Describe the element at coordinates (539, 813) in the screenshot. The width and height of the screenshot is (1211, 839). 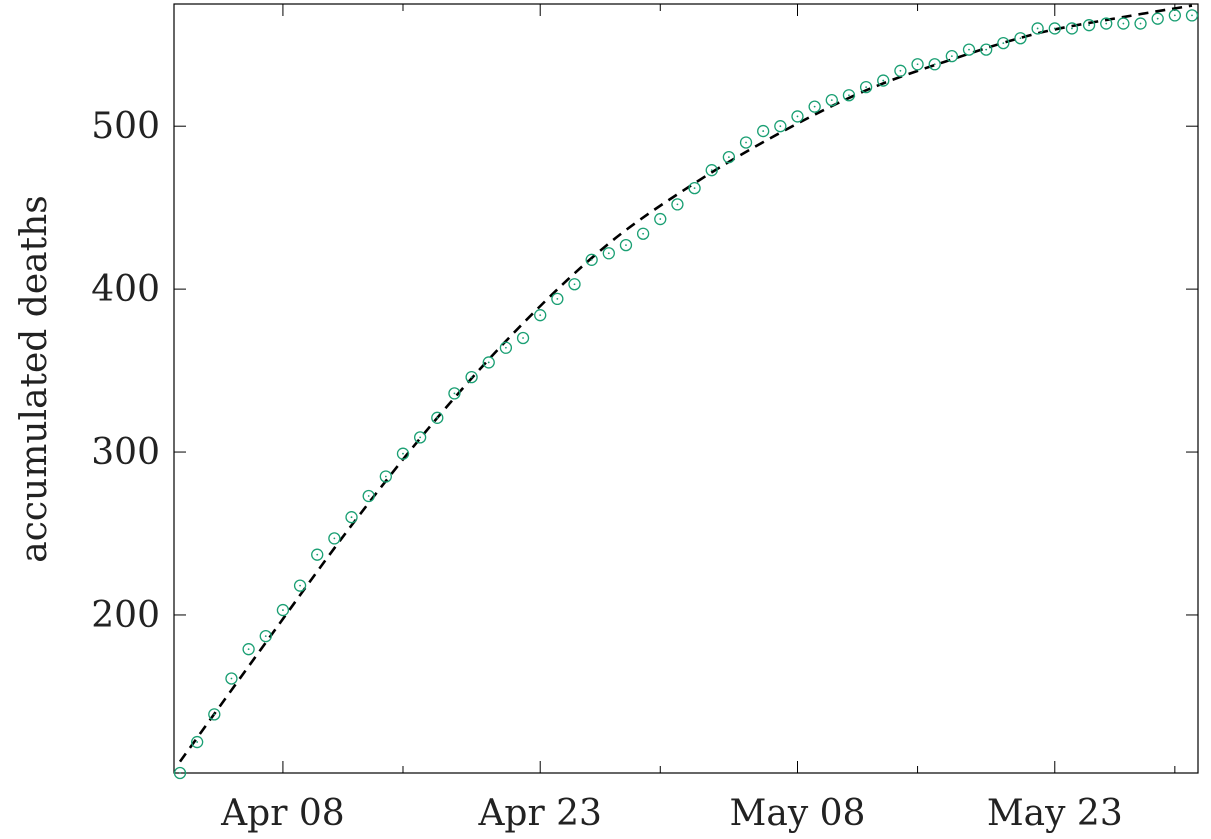
I see `x-tick-label: Apr 23` at that location.